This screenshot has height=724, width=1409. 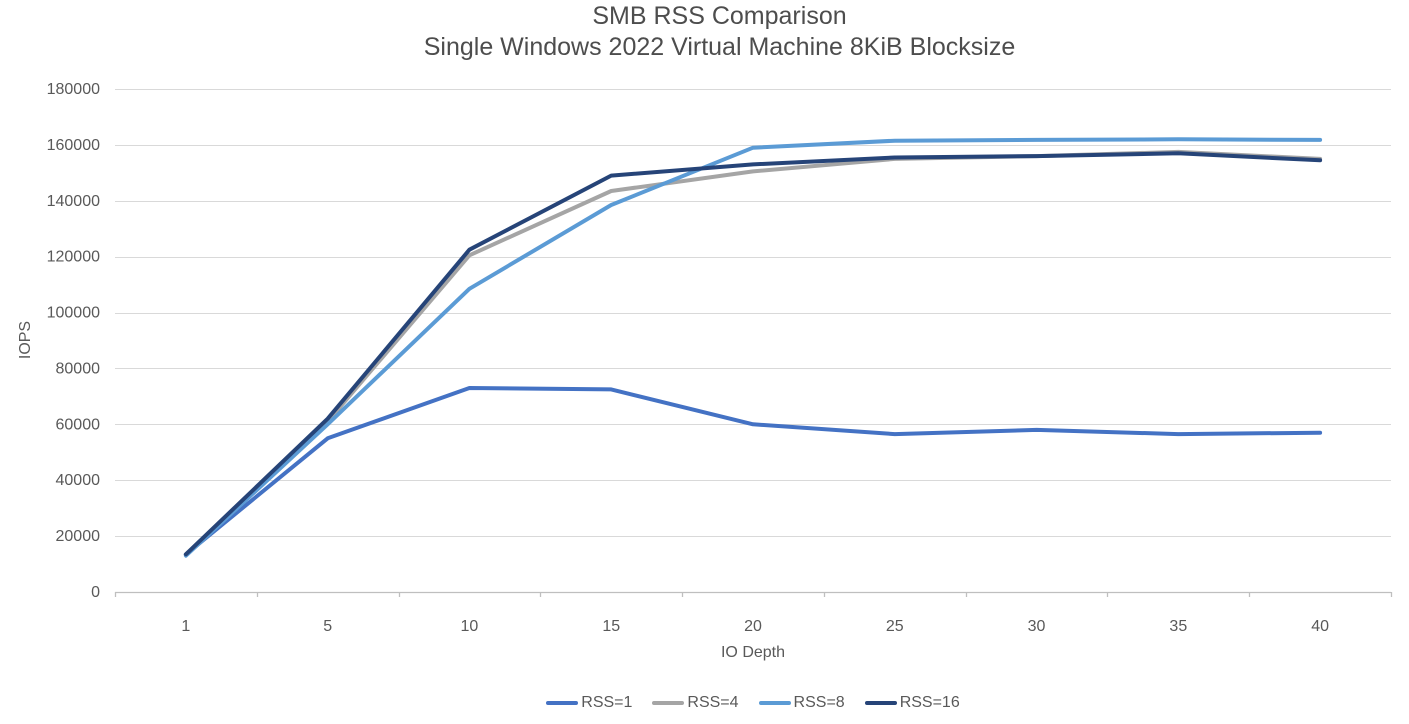 What do you see at coordinates (607, 702) in the screenshot?
I see `legend-label-rss-1: RSS=1` at bounding box center [607, 702].